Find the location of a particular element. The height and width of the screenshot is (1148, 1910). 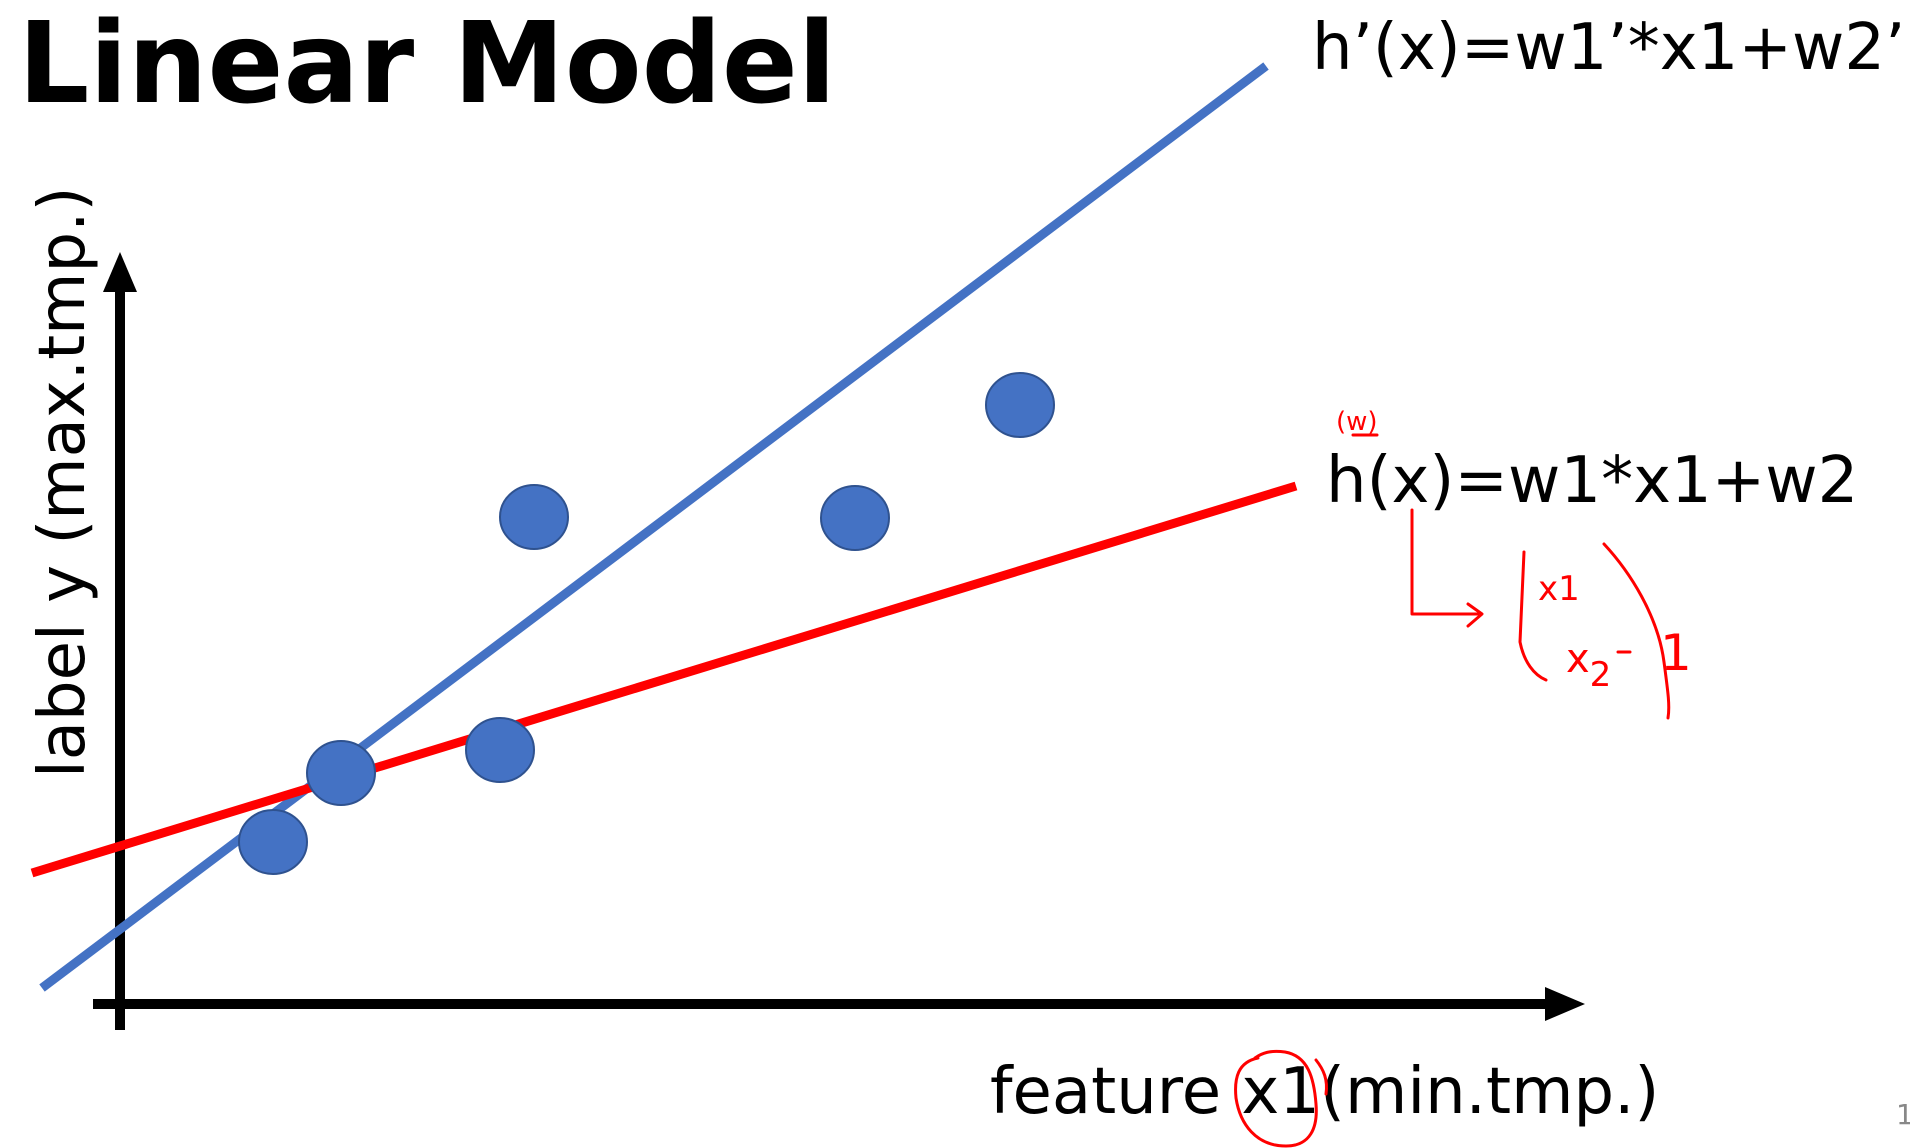

vector-x2-annotation: x2 is located at coordinates (1588, 665).